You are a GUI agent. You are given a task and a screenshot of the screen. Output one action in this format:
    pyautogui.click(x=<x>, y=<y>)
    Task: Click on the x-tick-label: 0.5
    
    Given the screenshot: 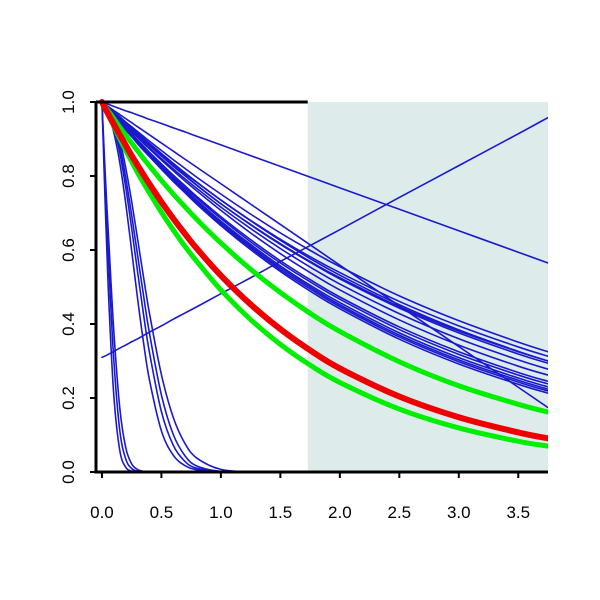 What is the action you would take?
    pyautogui.click(x=162, y=512)
    